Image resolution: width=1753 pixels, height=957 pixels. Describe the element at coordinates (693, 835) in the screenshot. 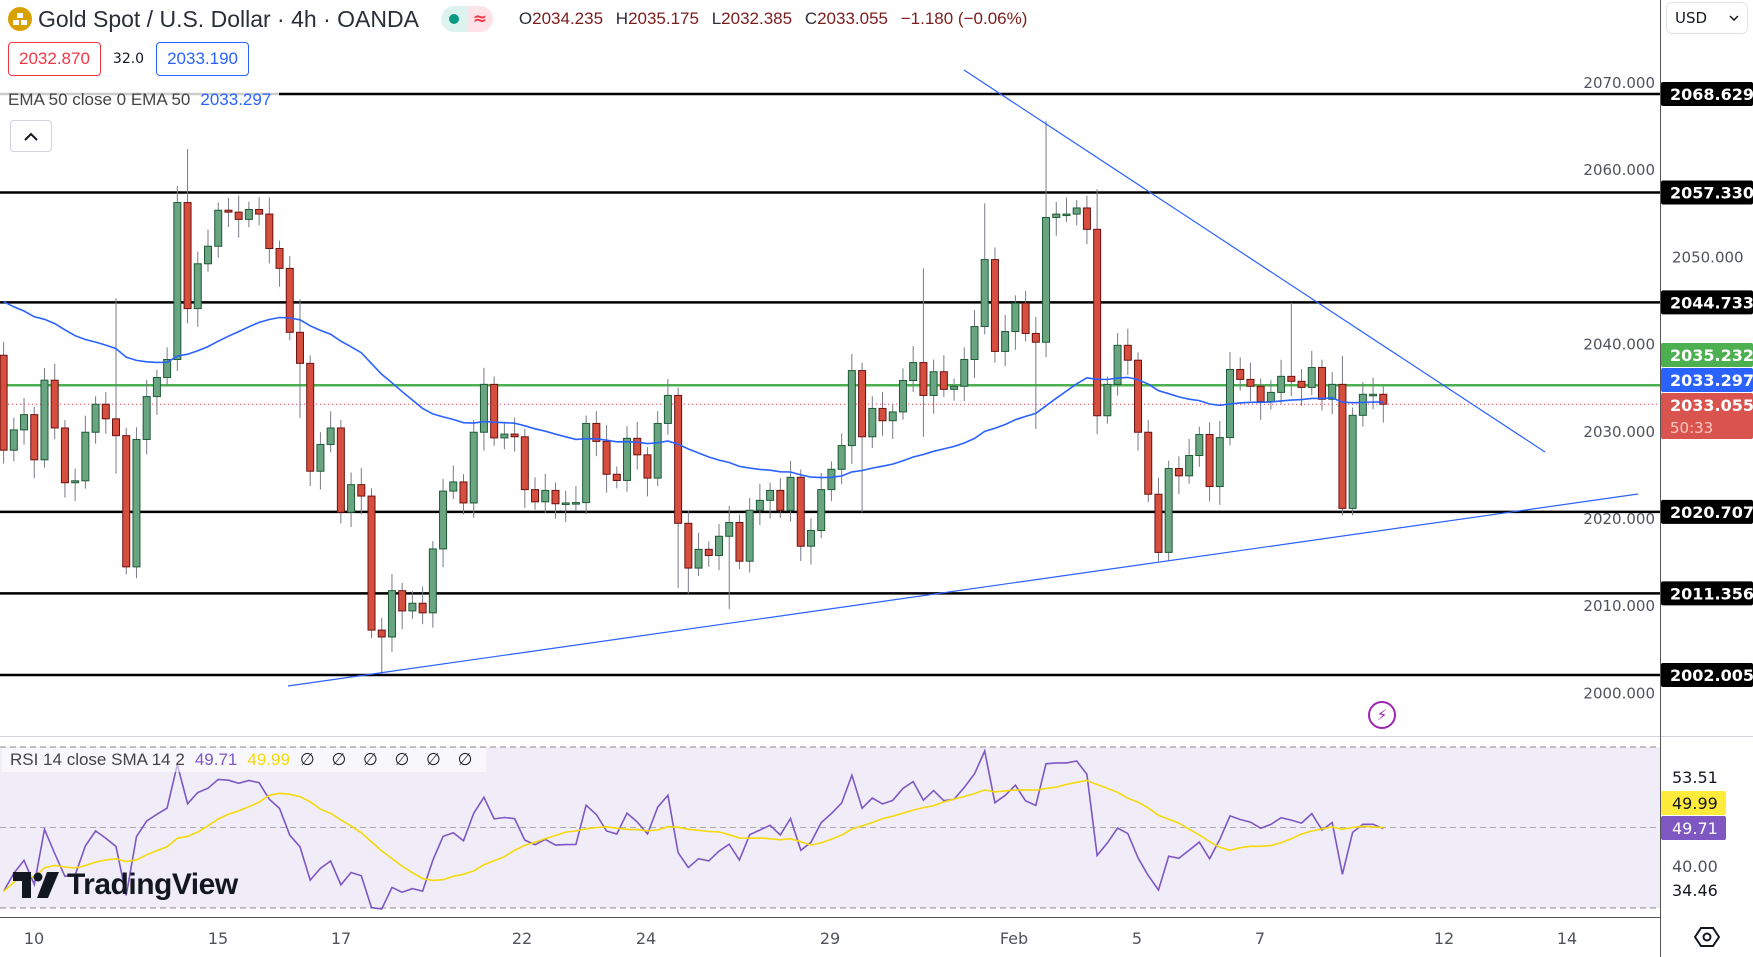

I see `rsi-sma-line` at that location.